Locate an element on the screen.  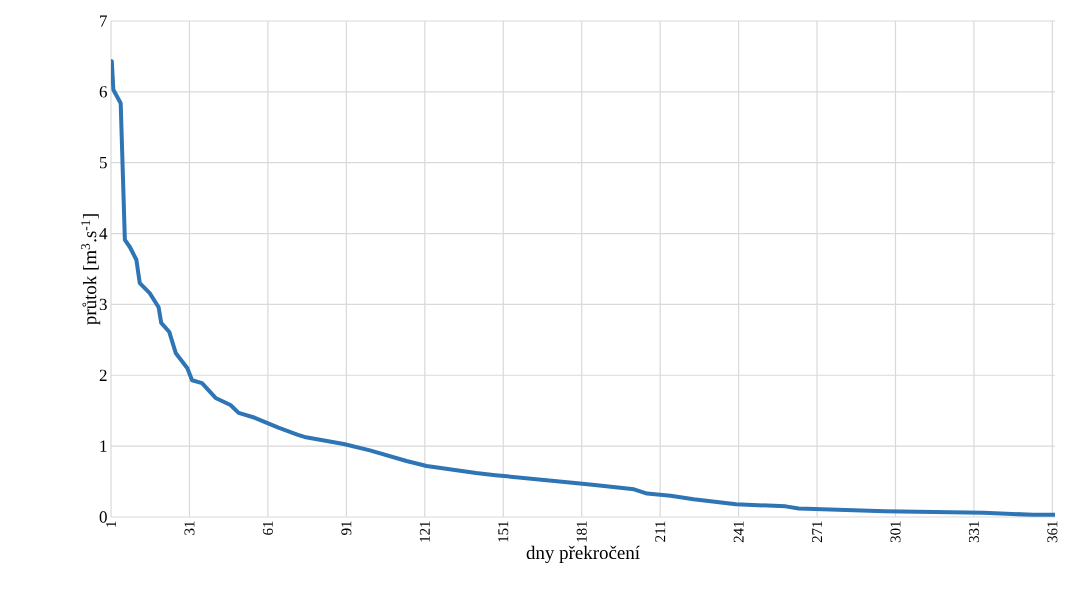
y-tick-label: 5 is located at coordinates (103, 163).